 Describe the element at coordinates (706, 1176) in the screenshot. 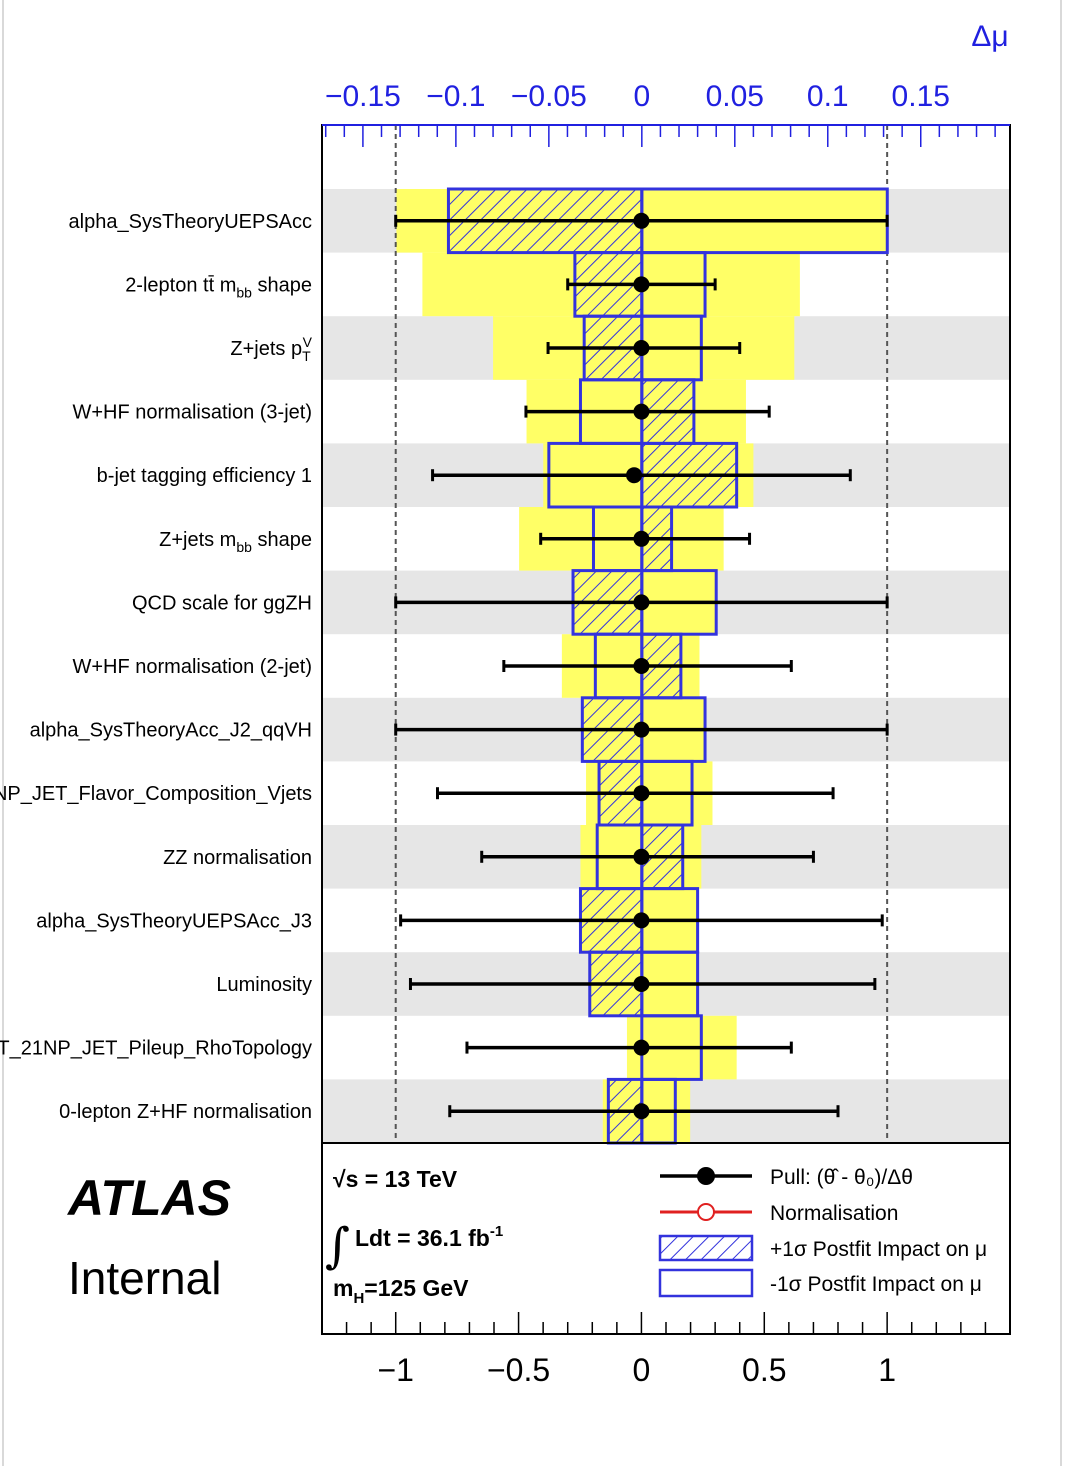

I see `legend-pull-marker` at that location.